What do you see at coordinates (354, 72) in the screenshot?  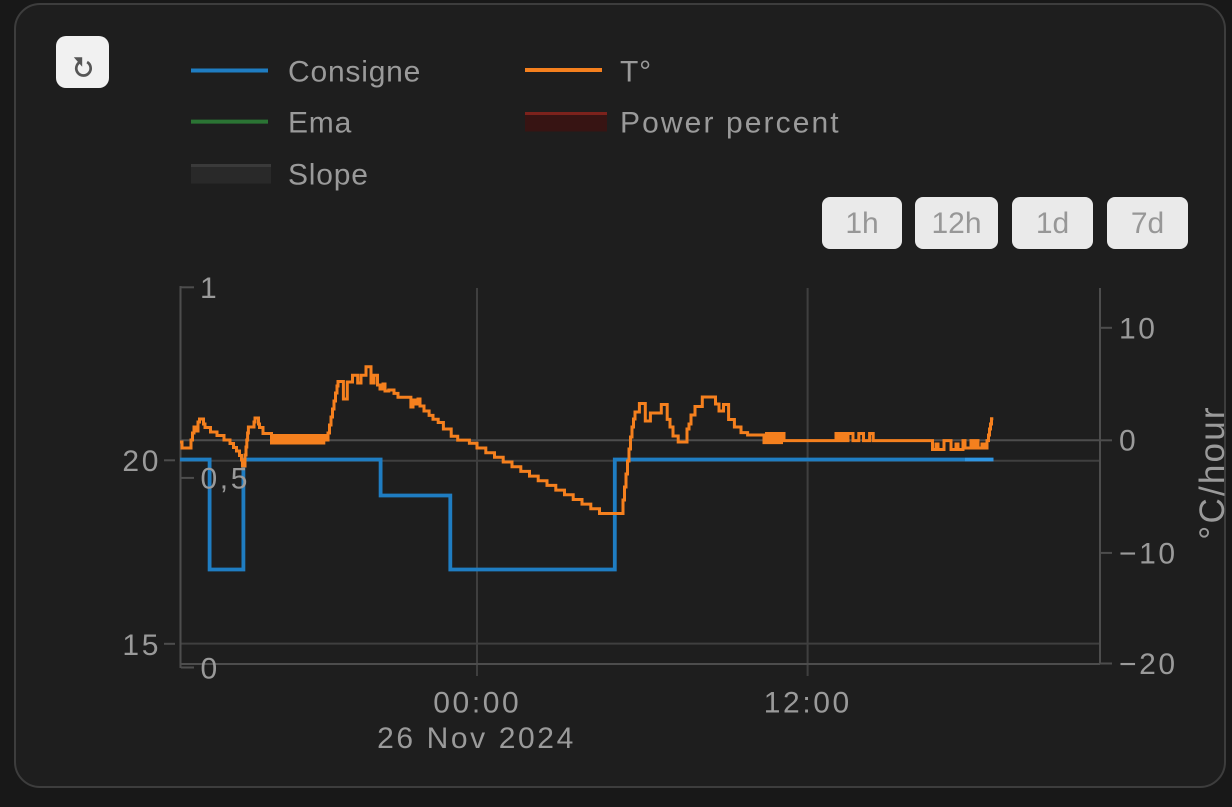 I see `svg-text: Consigne` at bounding box center [354, 72].